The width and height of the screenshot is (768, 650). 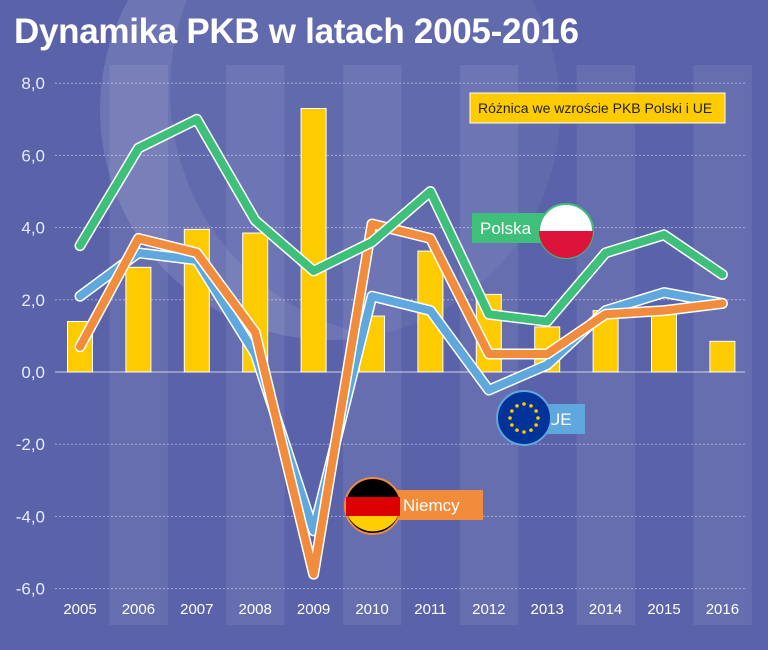 I want to click on y-tick-label: -4,0, so click(x=30, y=516).